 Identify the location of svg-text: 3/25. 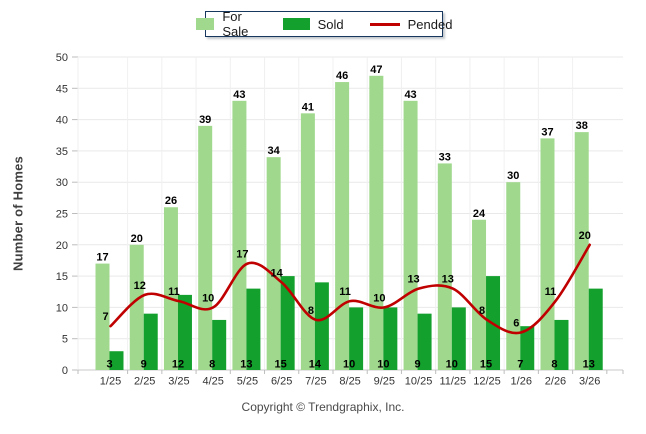
(178, 382).